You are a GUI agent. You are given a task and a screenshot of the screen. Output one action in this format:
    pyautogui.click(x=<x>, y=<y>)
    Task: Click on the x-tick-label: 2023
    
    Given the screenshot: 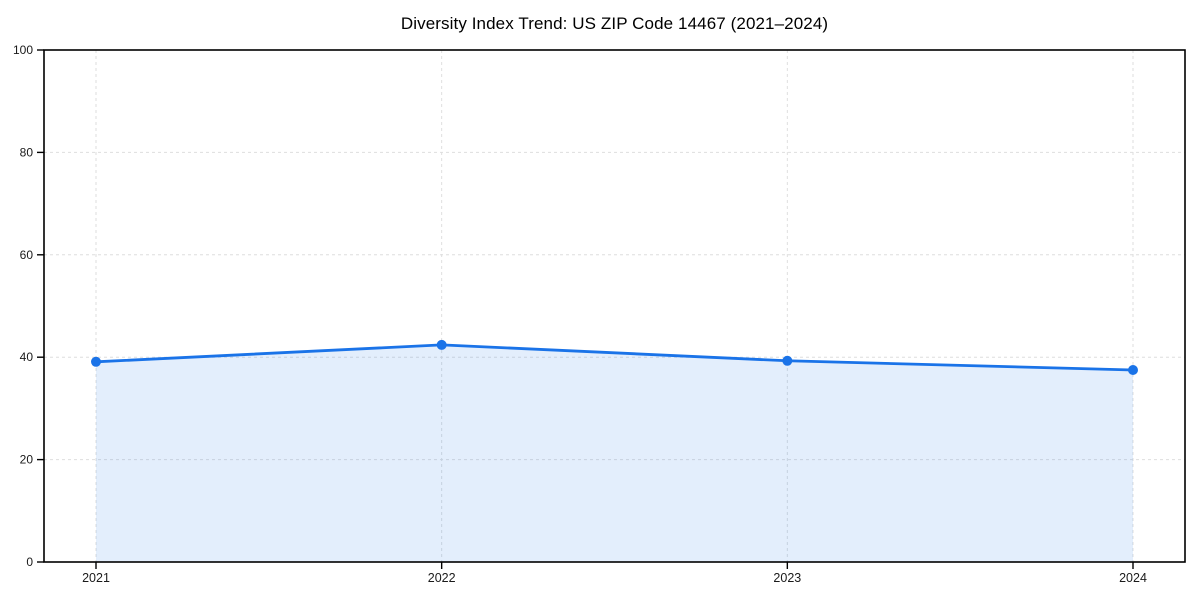 What is the action you would take?
    pyautogui.click(x=787, y=578)
    